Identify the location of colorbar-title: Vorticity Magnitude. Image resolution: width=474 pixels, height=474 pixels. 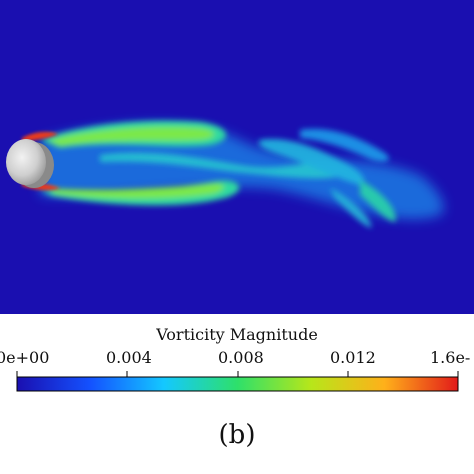
(237, 334).